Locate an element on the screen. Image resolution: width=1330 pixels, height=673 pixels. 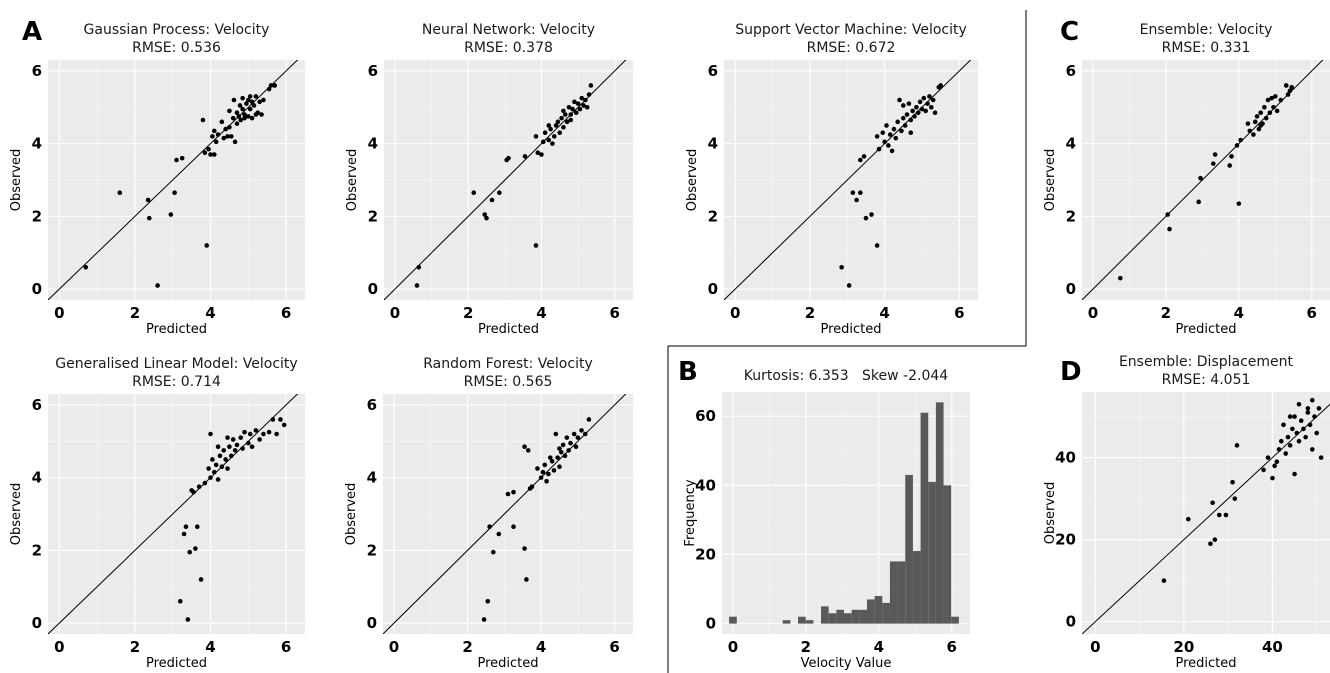
y-tick-label: 4 is located at coordinates (37, 144).